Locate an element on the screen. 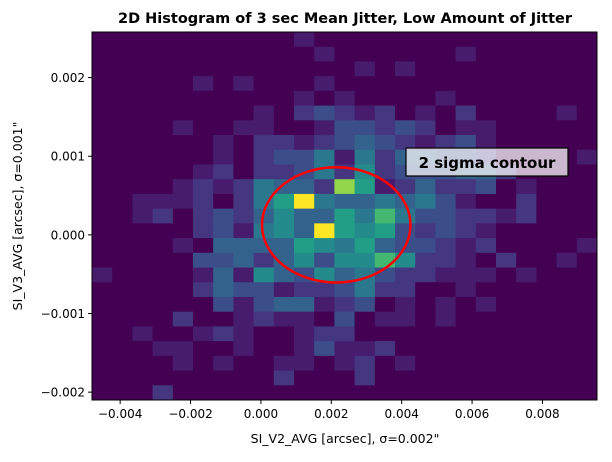  y-tick-label: 0.002 is located at coordinates (68, 78).